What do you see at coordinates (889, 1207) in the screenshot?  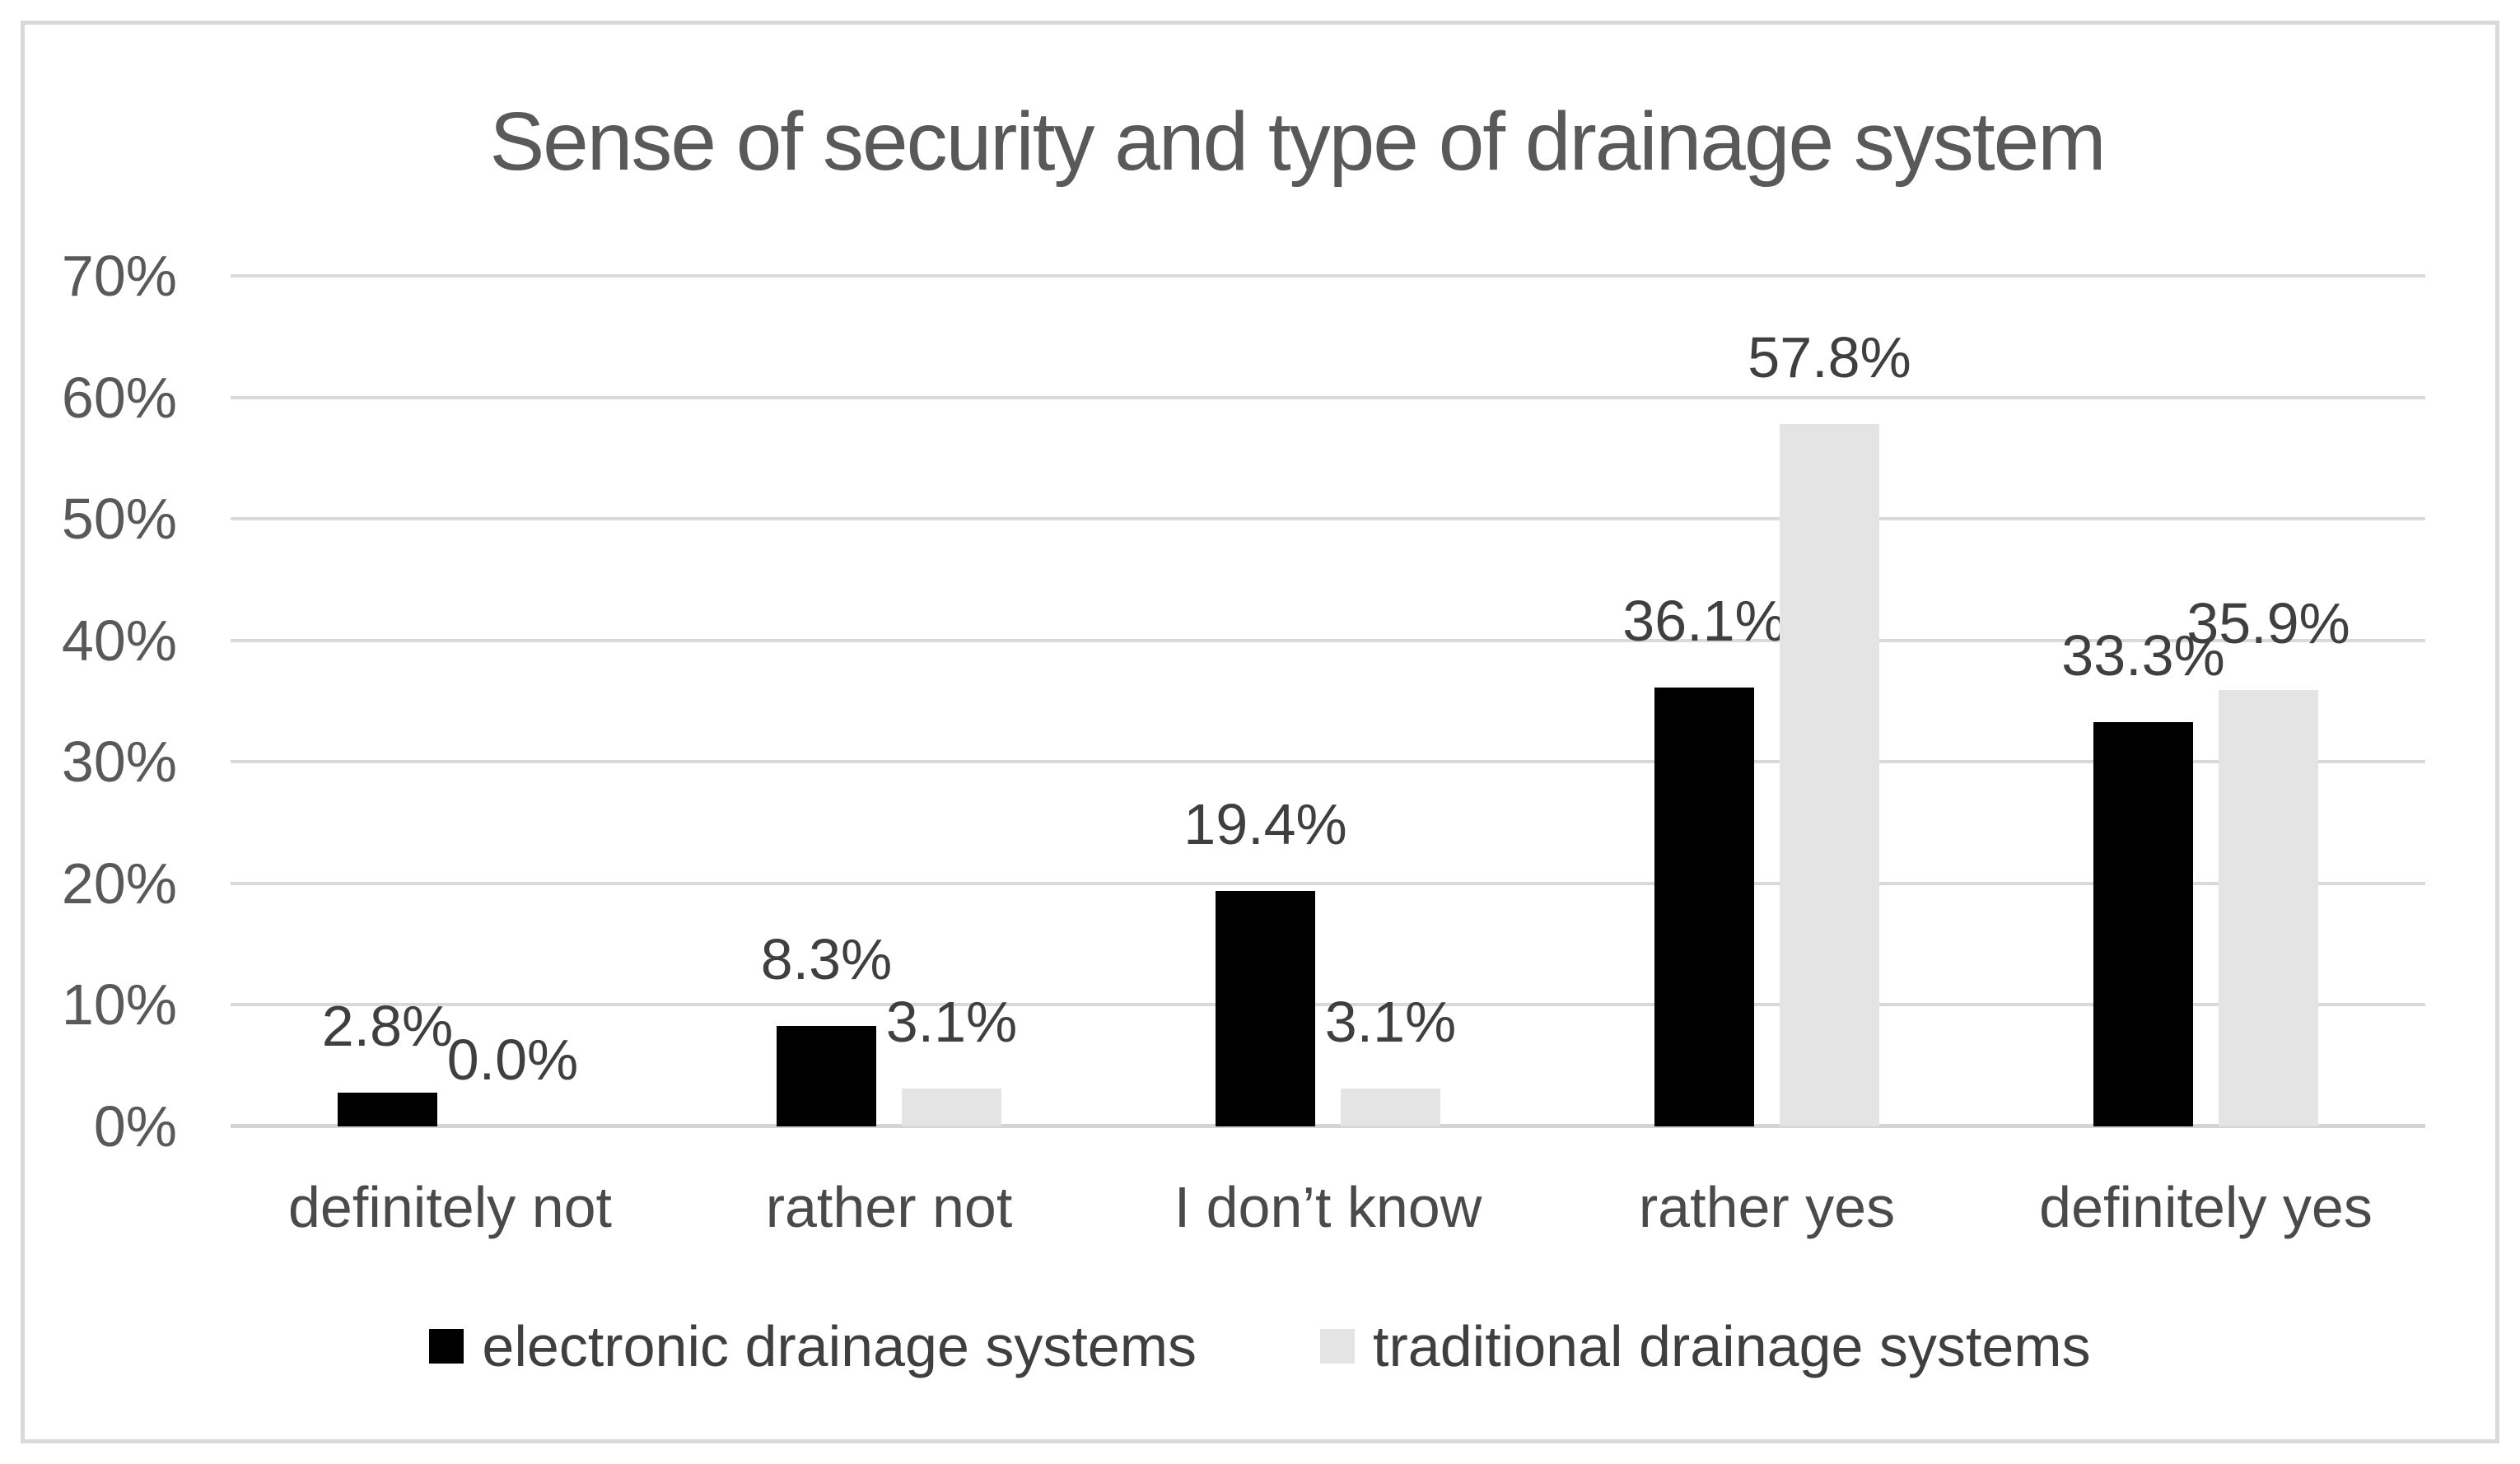 I see `x-category-label: rather not` at bounding box center [889, 1207].